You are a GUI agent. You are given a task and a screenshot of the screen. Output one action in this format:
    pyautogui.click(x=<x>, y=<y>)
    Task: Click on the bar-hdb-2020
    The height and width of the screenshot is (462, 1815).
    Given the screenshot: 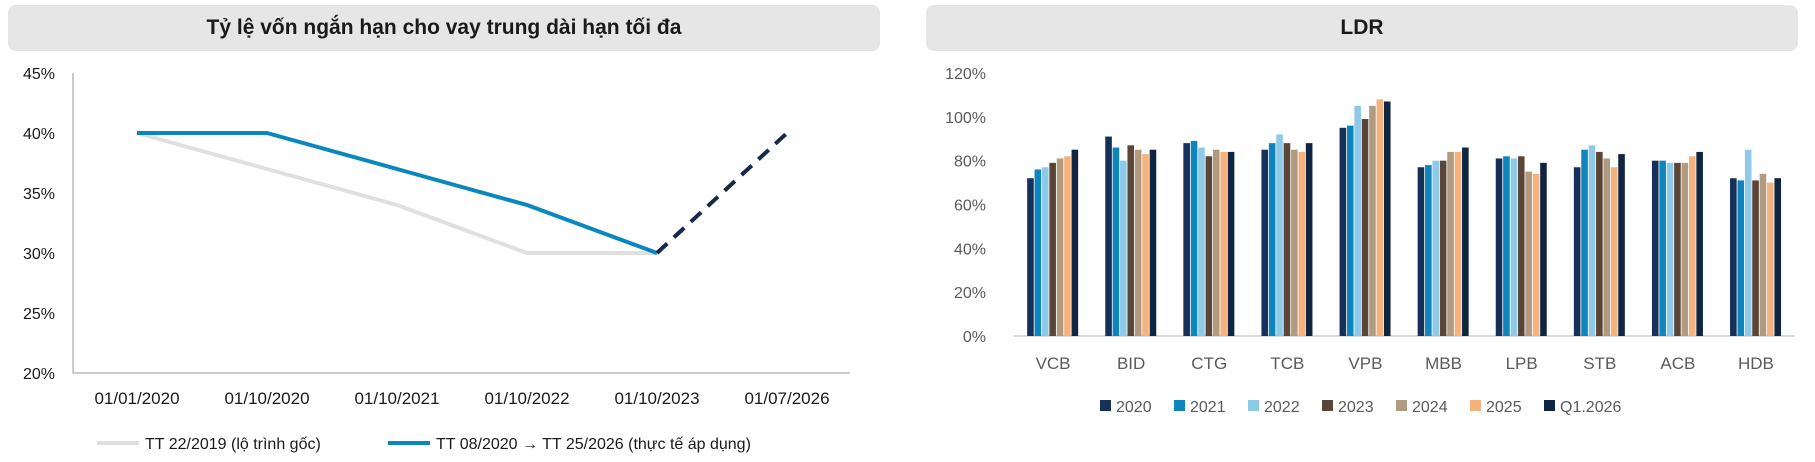 What is the action you would take?
    pyautogui.click(x=1733, y=257)
    